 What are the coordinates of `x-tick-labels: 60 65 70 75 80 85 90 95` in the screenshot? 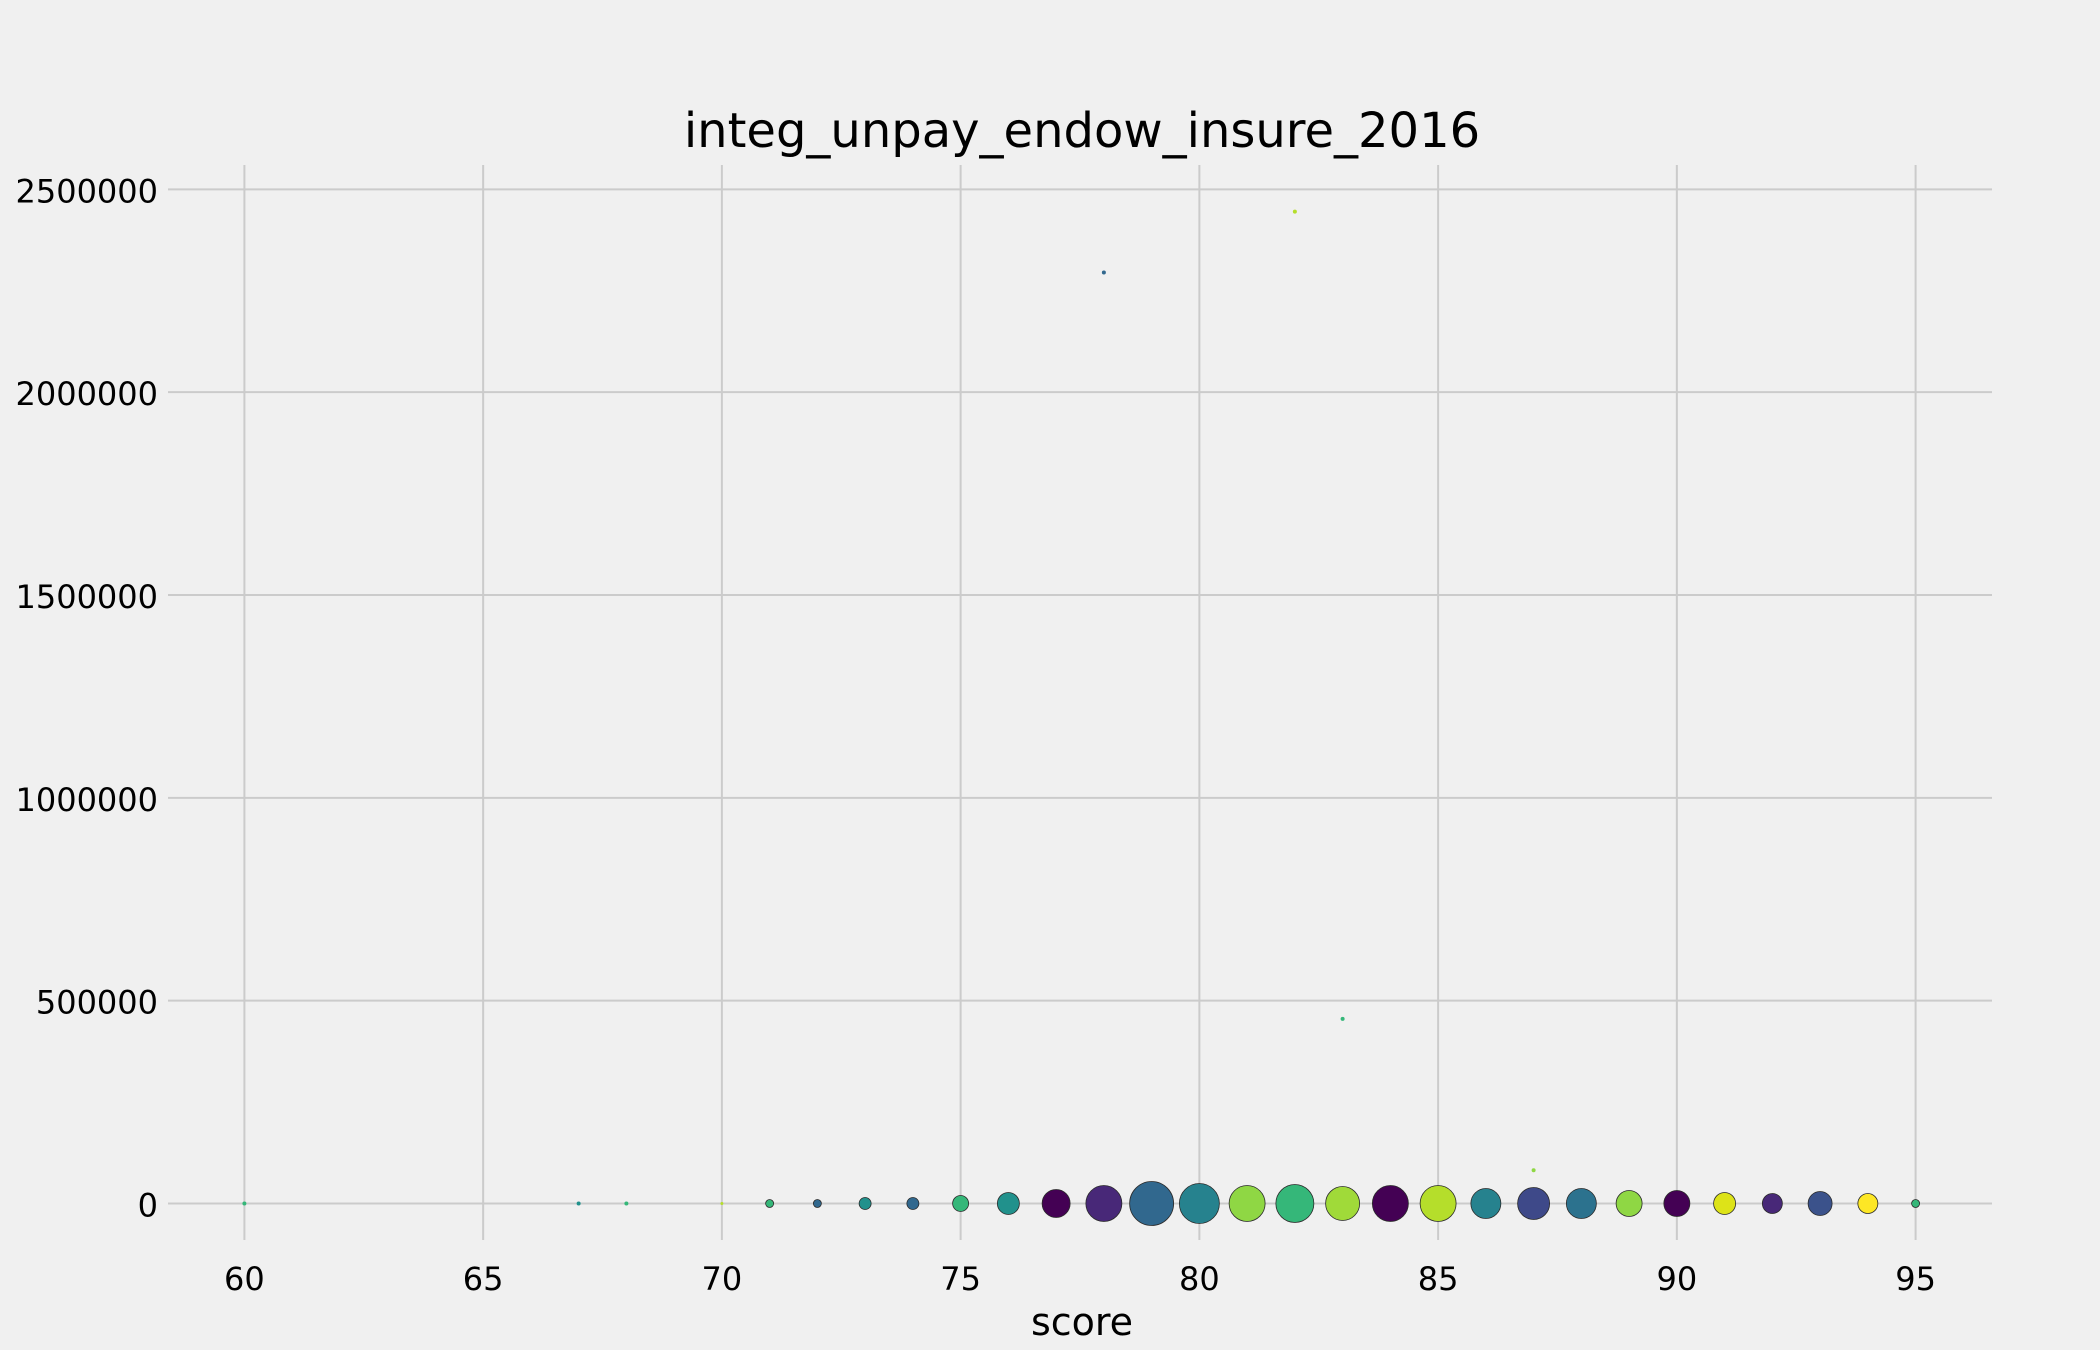 It's located at (1080, 1279).